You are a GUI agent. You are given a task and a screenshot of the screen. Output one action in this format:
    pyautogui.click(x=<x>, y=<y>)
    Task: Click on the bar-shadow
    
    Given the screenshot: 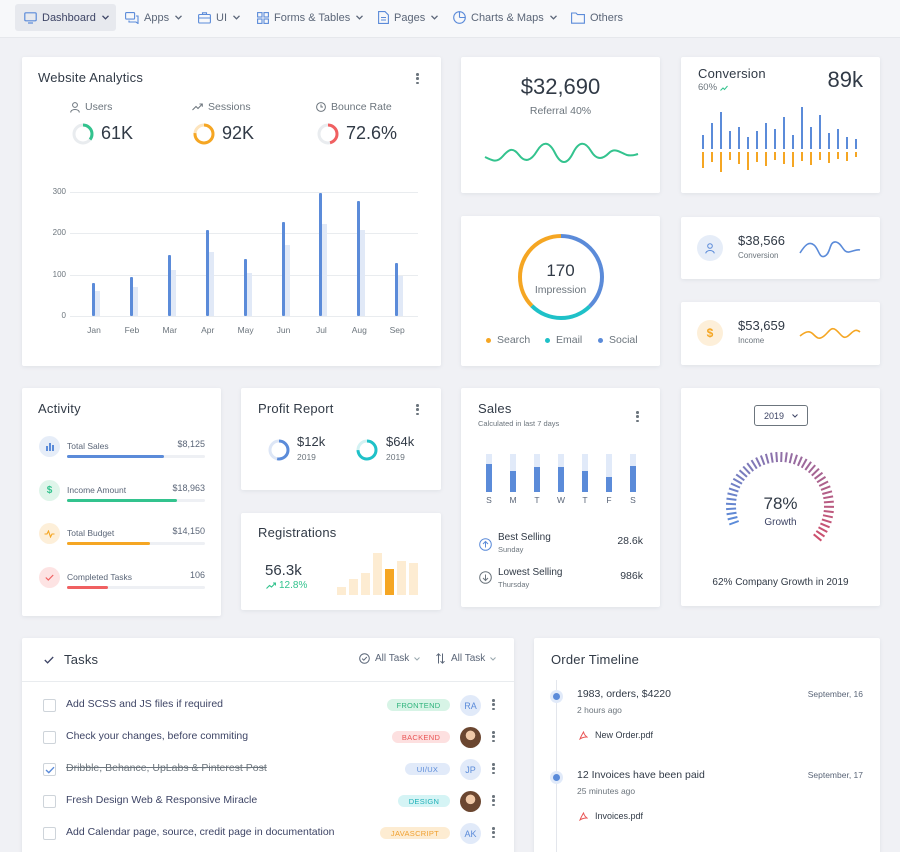 What is the action you would take?
    pyautogui.click(x=400, y=296)
    